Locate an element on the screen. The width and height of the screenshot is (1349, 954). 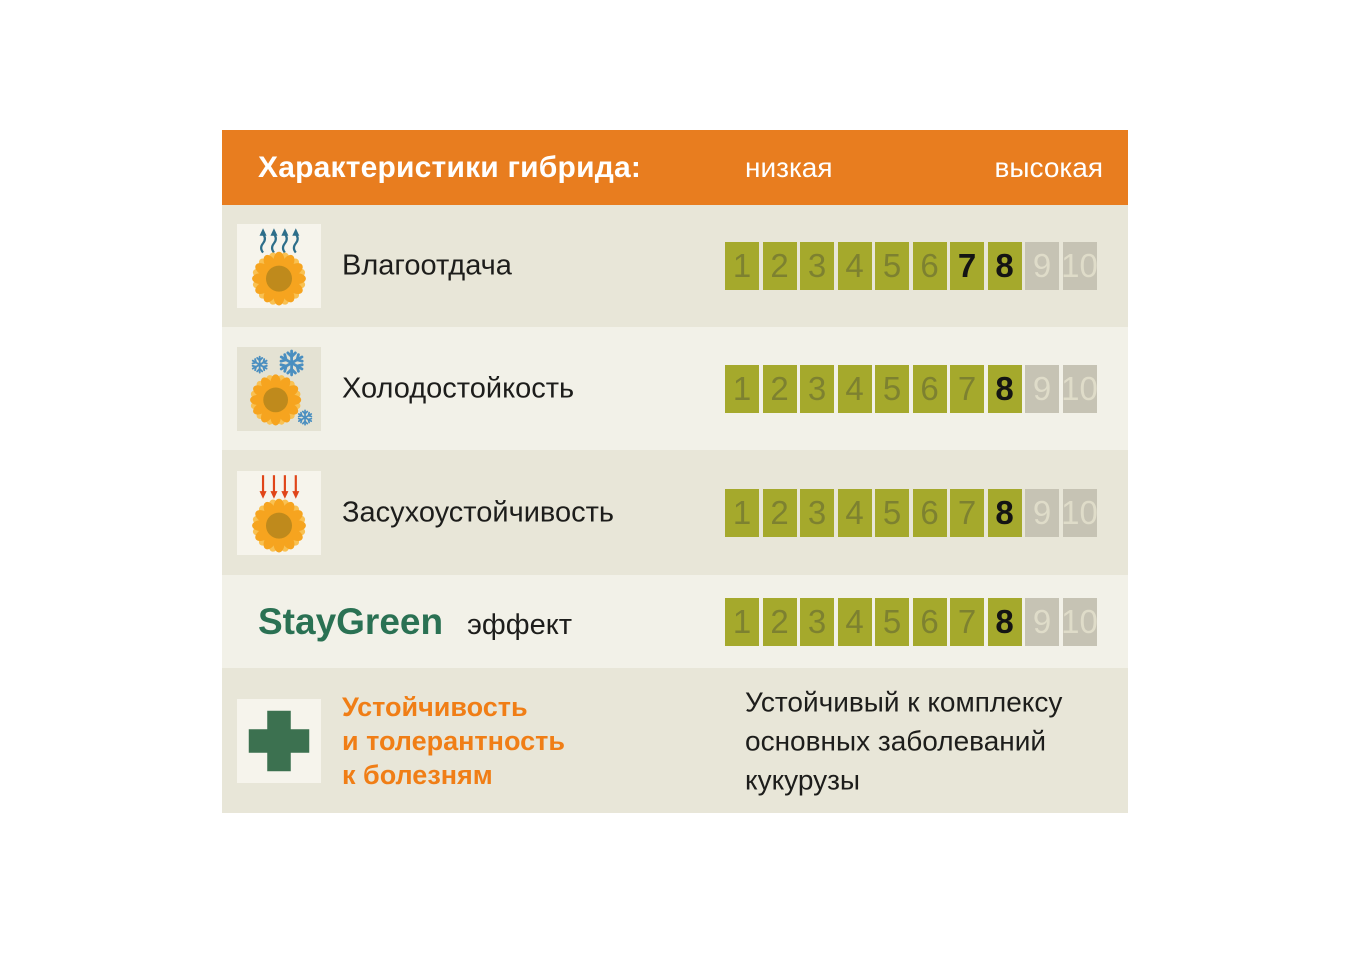
row-label: Засухоустойчивость is located at coordinates (478, 512).